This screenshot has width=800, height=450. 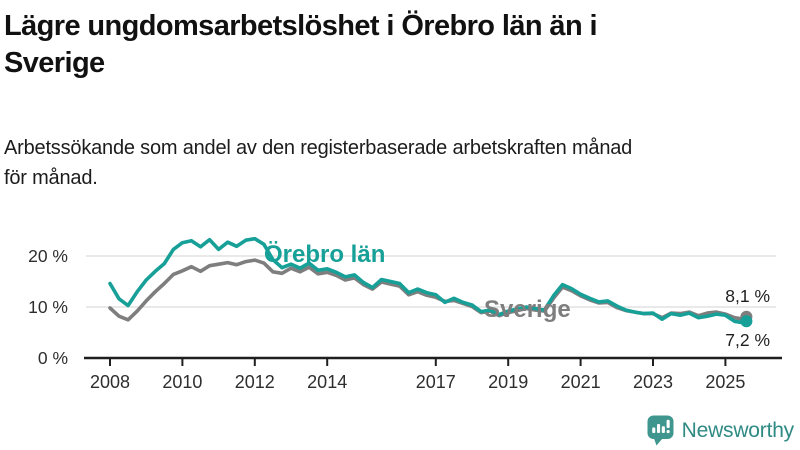 What do you see at coordinates (581, 382) in the screenshot?
I see `x-axis-tick-label: 2021` at bounding box center [581, 382].